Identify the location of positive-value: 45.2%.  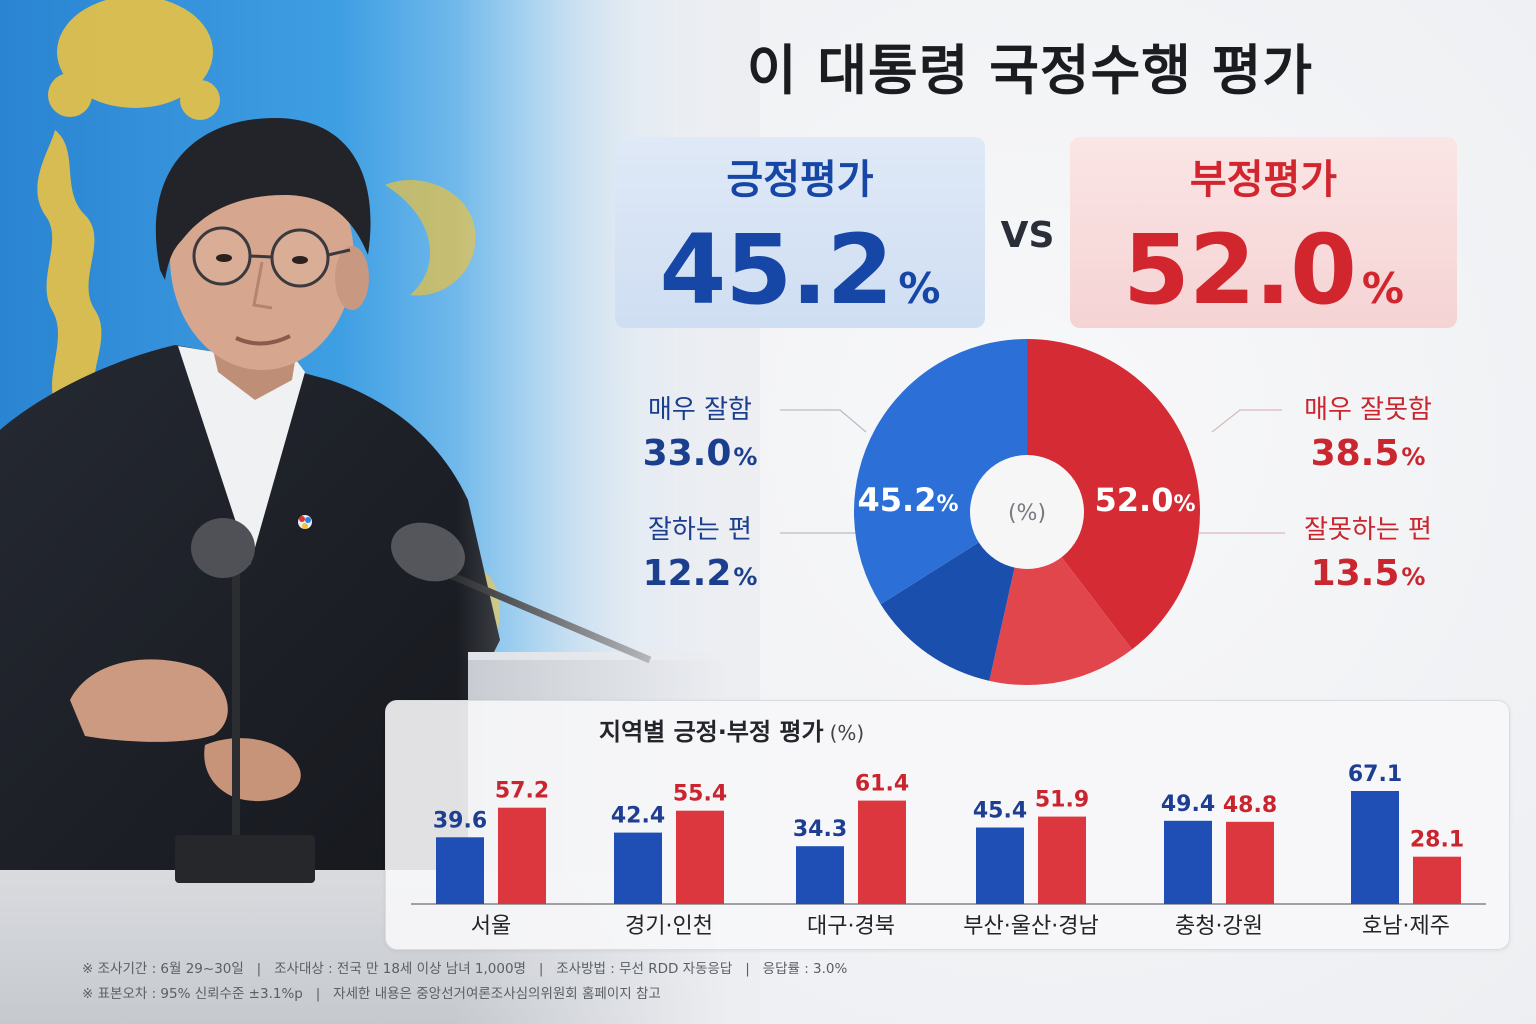
(800, 284).